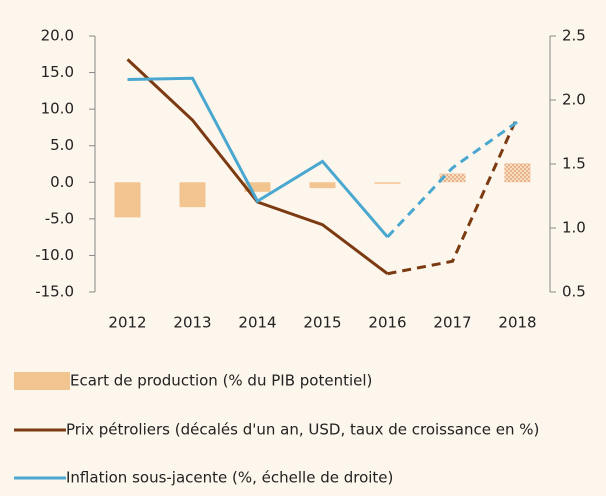 The image size is (606, 496). I want to click on legend-label: Ecart de production (% du PIB potentiel), so click(221, 381).